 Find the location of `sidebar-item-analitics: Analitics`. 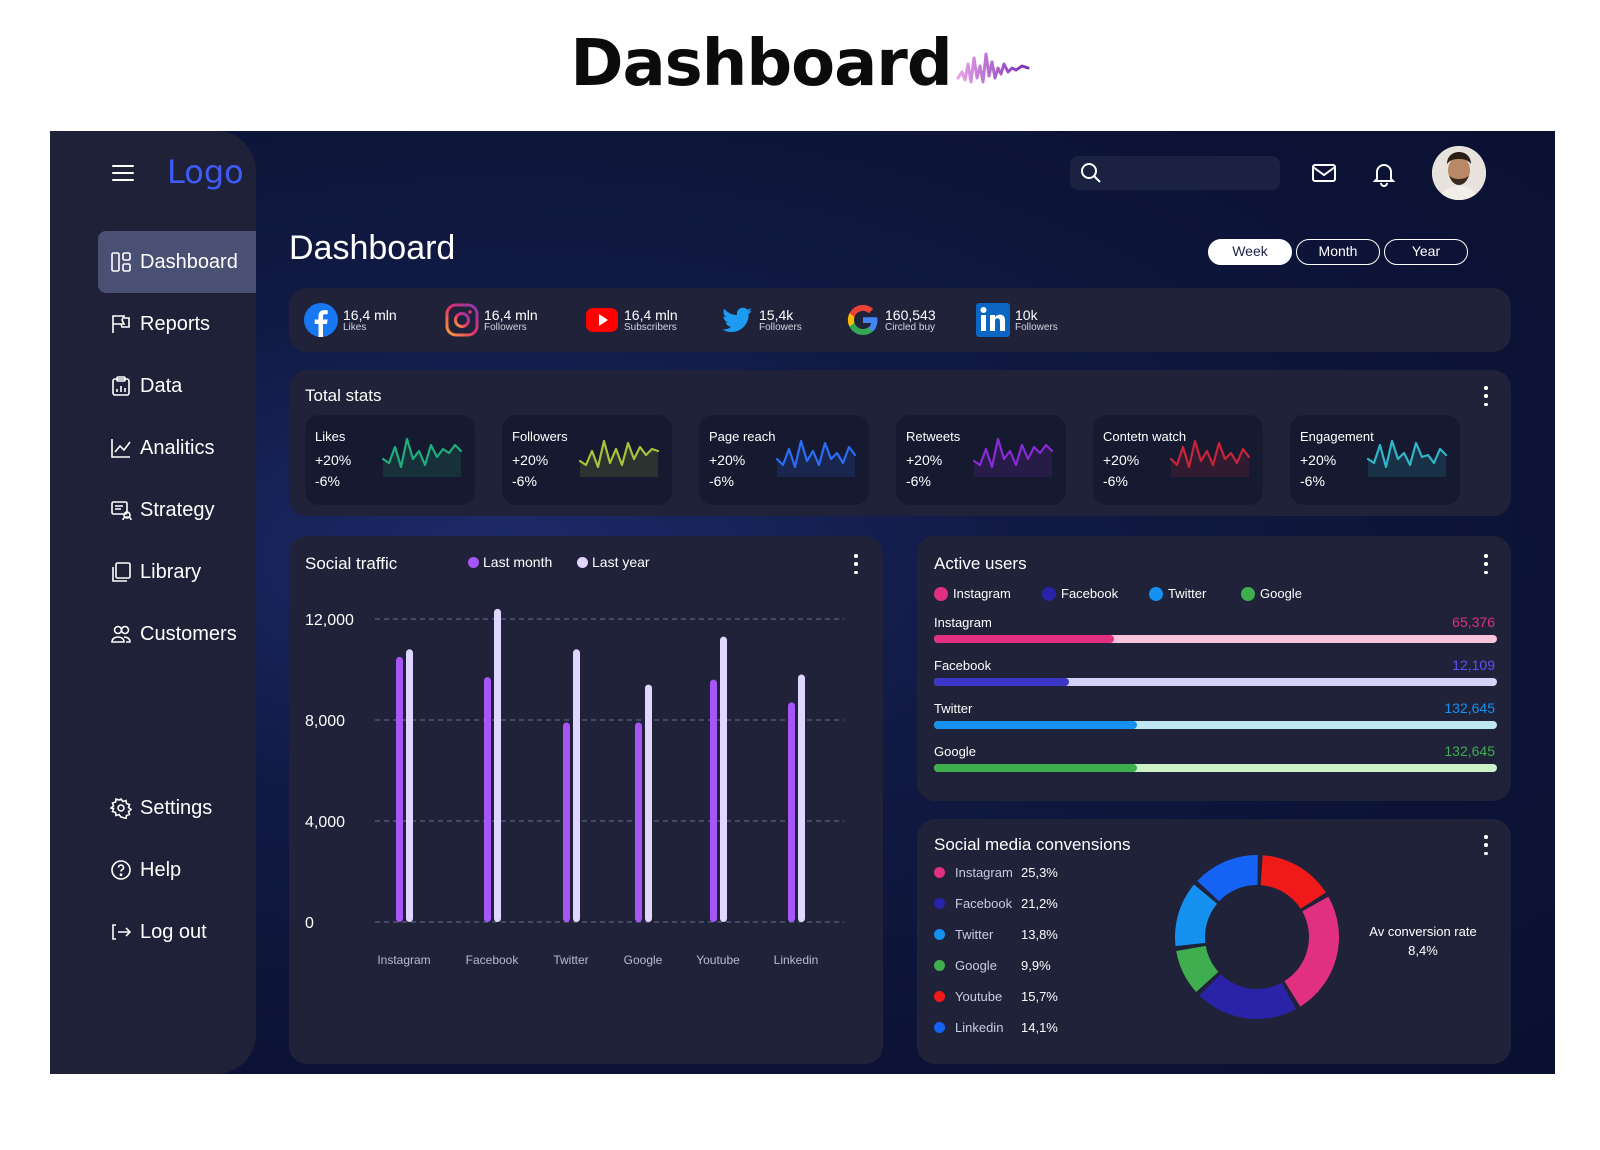

sidebar-item-analitics: Analitics is located at coordinates (177, 448).